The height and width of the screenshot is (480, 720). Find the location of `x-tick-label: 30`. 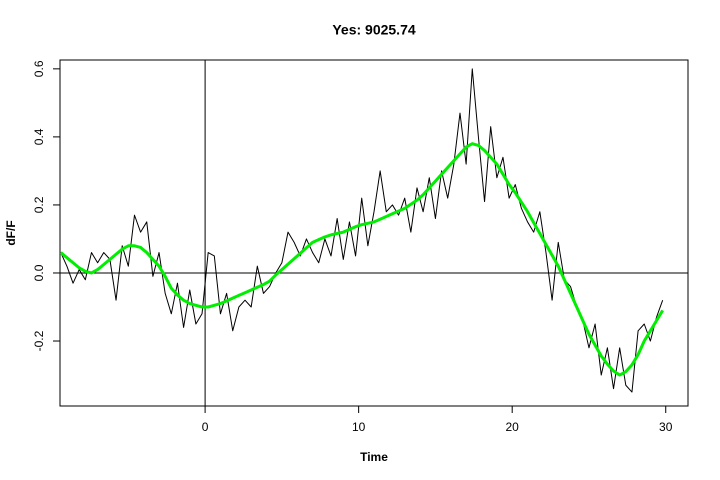

x-tick-label: 30 is located at coordinates (666, 427).